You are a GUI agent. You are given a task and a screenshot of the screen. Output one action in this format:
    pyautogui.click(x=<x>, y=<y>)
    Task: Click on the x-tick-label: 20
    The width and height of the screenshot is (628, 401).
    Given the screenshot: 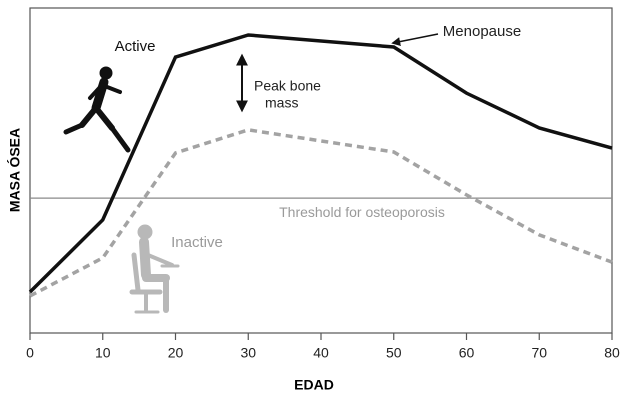 What is the action you would take?
    pyautogui.click(x=176, y=353)
    